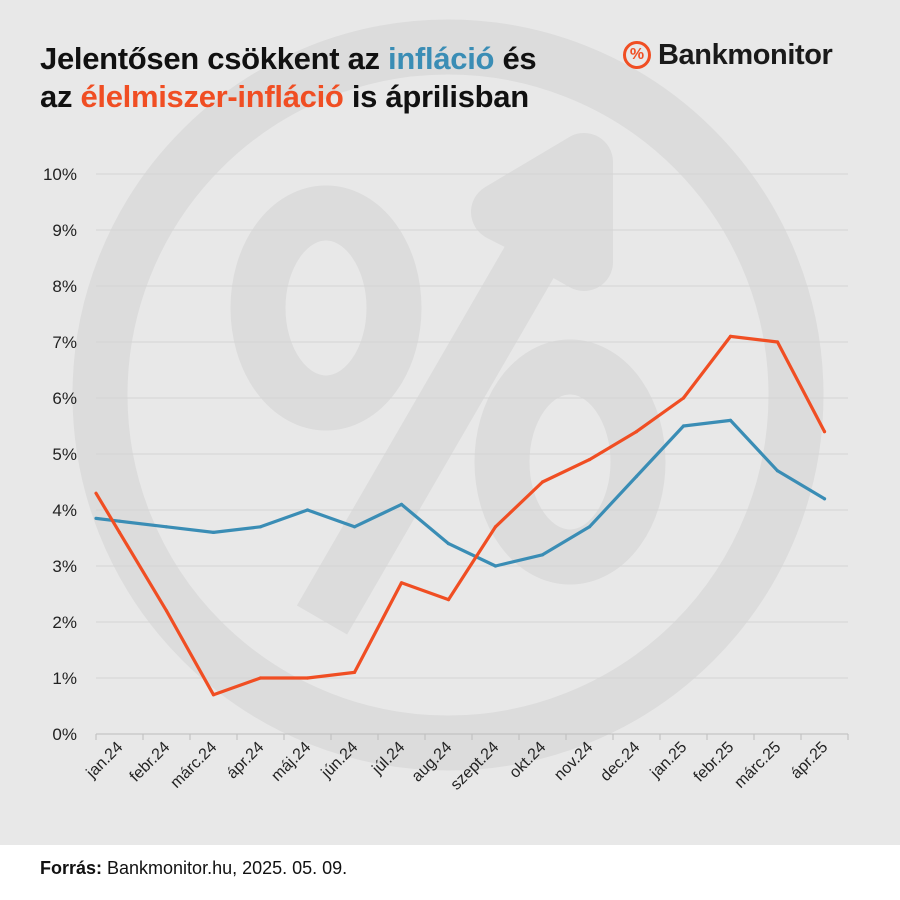 The width and height of the screenshot is (900, 900). I want to click on title-inflation-highlight: infláció, so click(441, 58).